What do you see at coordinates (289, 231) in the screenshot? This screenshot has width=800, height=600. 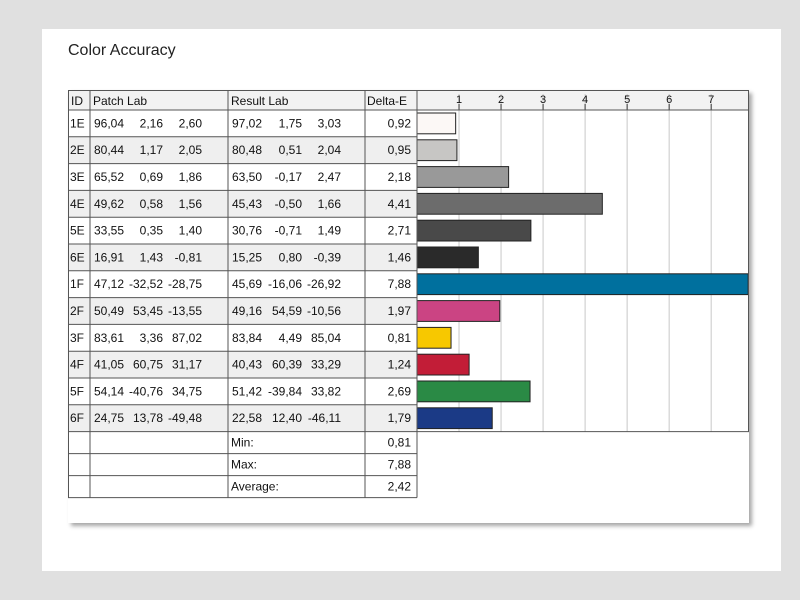 I see `result-lab-value: -0,71` at bounding box center [289, 231].